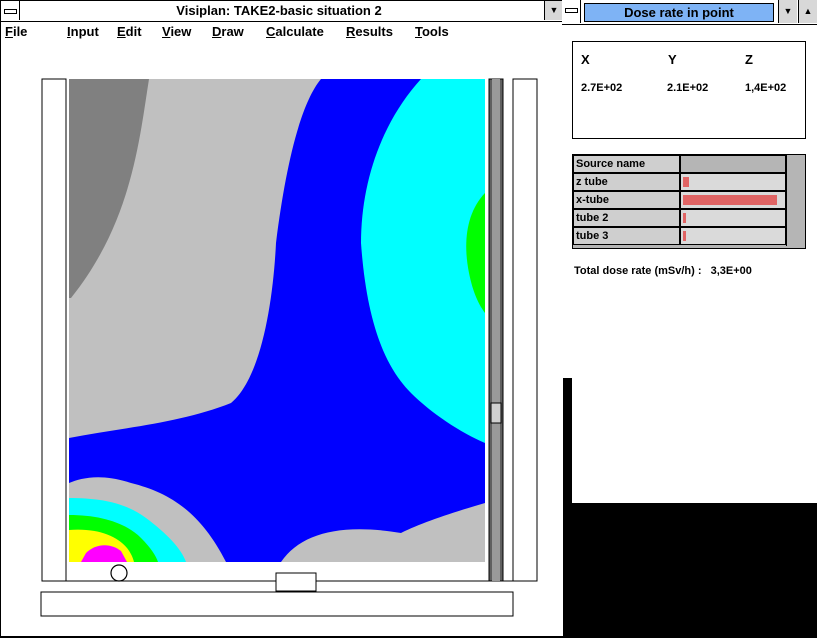 Image resolution: width=817 pixels, height=638 pixels. I want to click on menu-view: View, so click(177, 31).